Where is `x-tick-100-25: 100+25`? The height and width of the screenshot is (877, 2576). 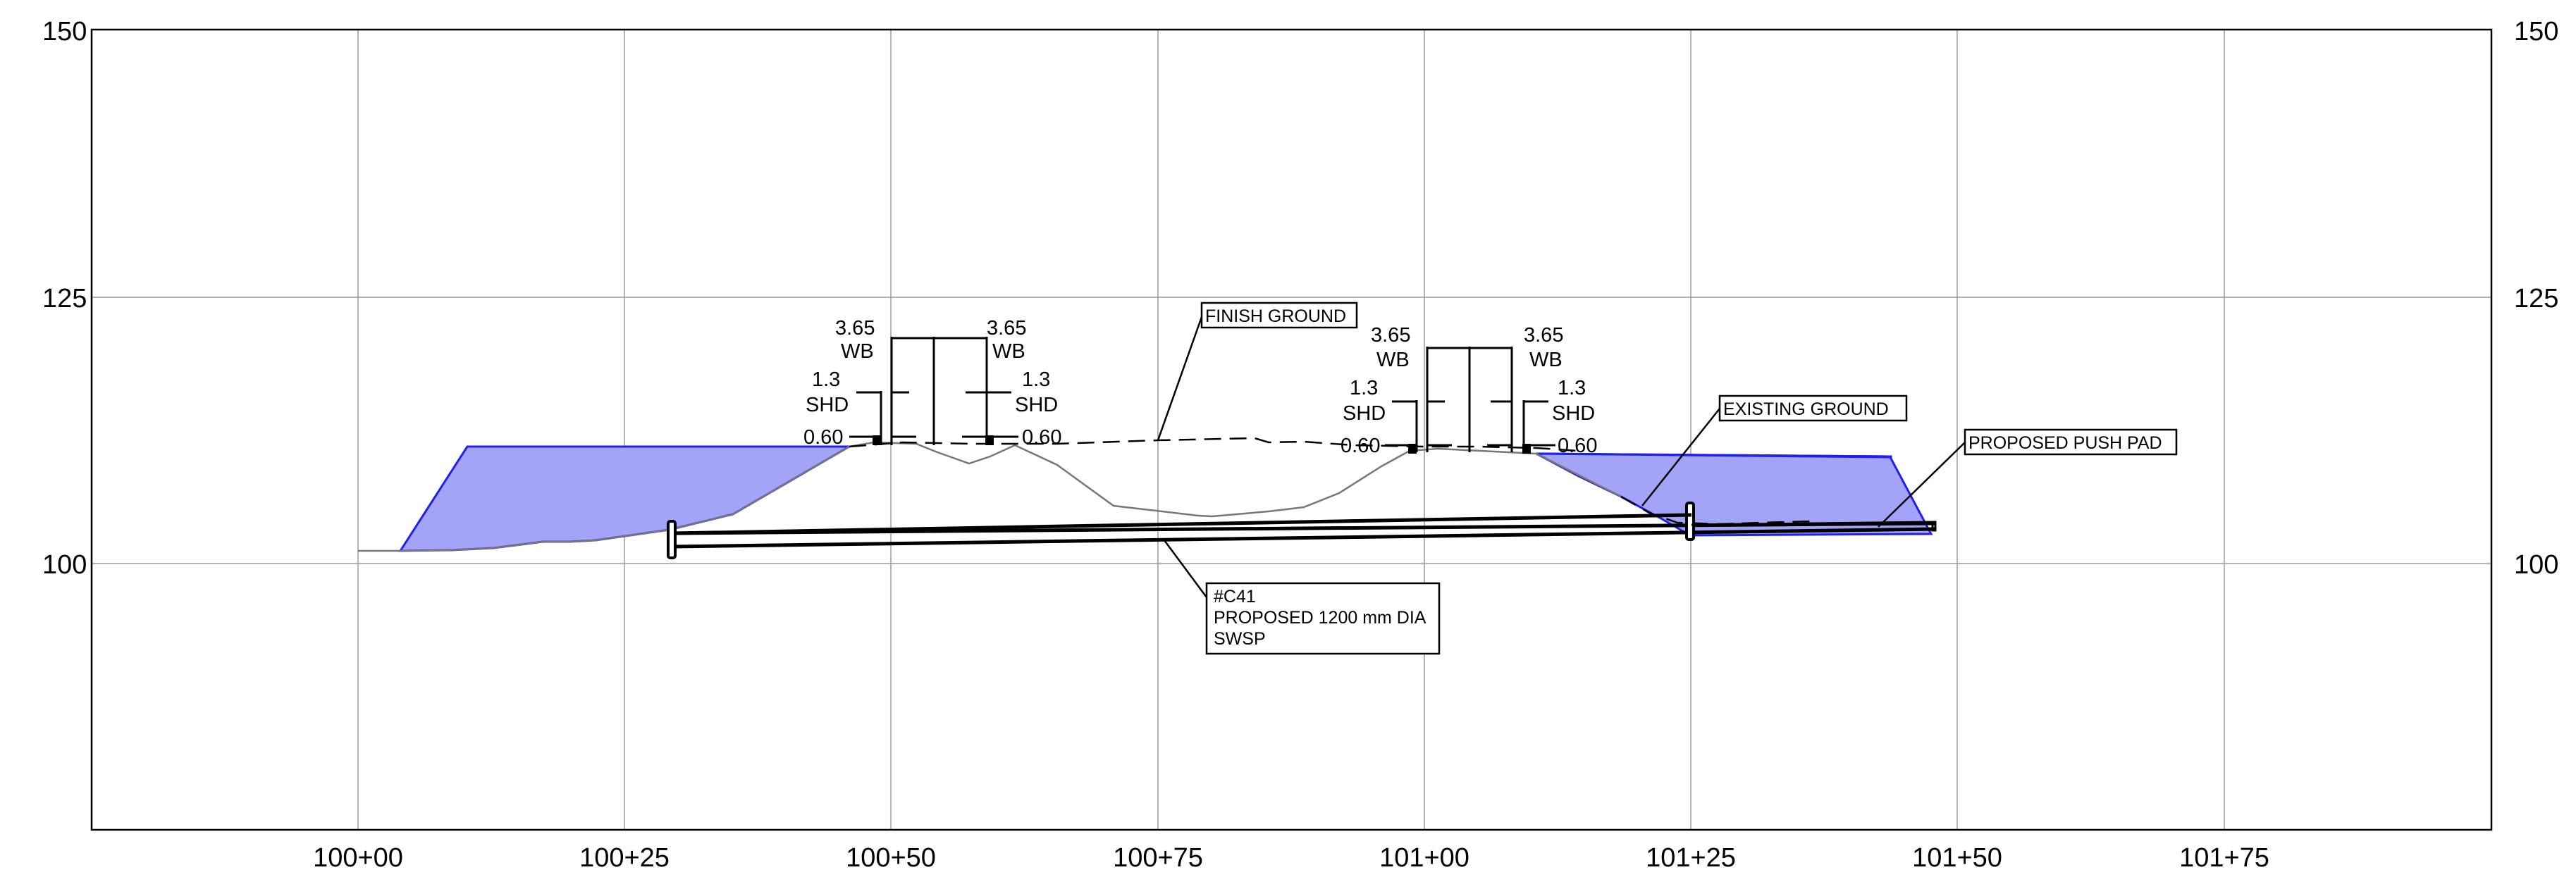 x-tick-100-25: 100+25 is located at coordinates (624, 858).